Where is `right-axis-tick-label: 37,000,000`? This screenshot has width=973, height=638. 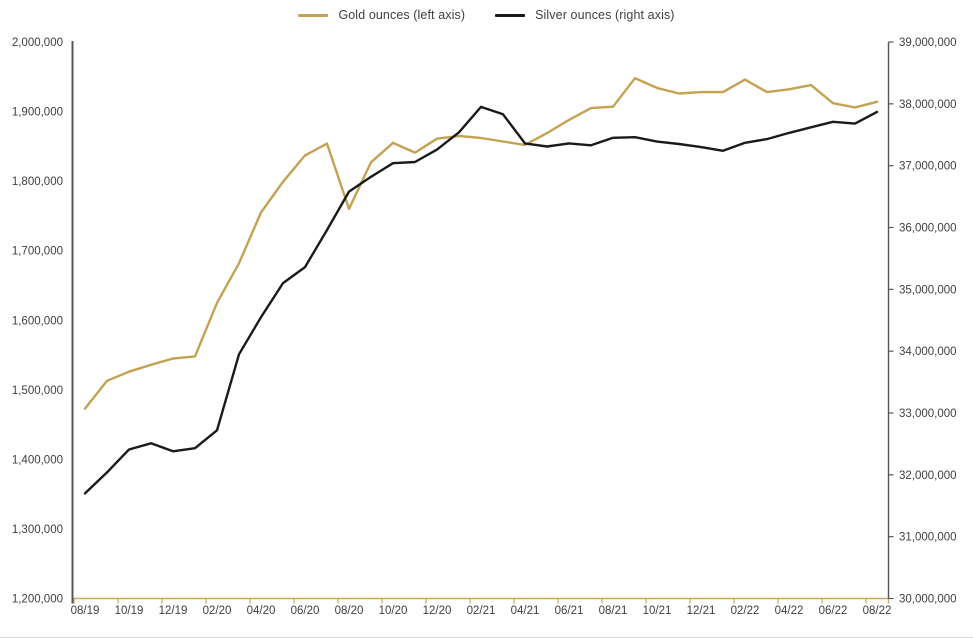
right-axis-tick-label: 37,000,000 is located at coordinates (928, 167).